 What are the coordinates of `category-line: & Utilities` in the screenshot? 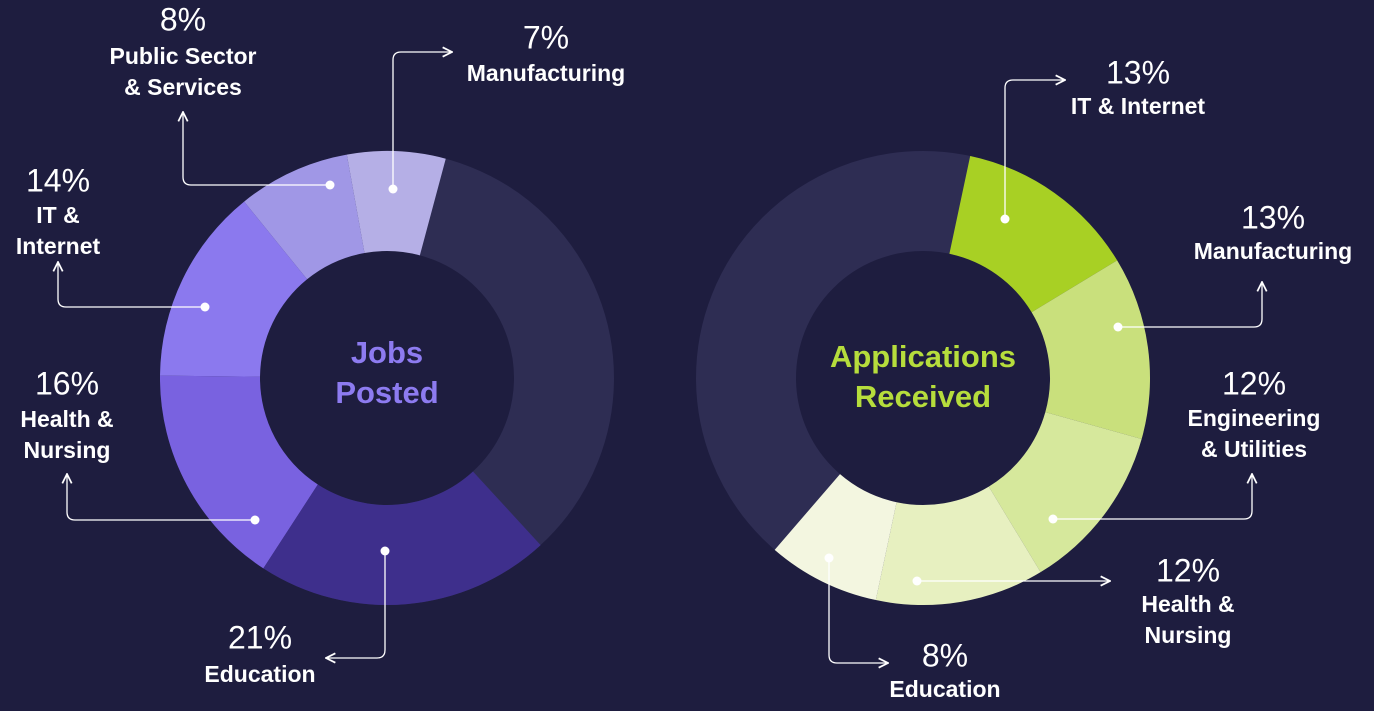 It's located at (1254, 449).